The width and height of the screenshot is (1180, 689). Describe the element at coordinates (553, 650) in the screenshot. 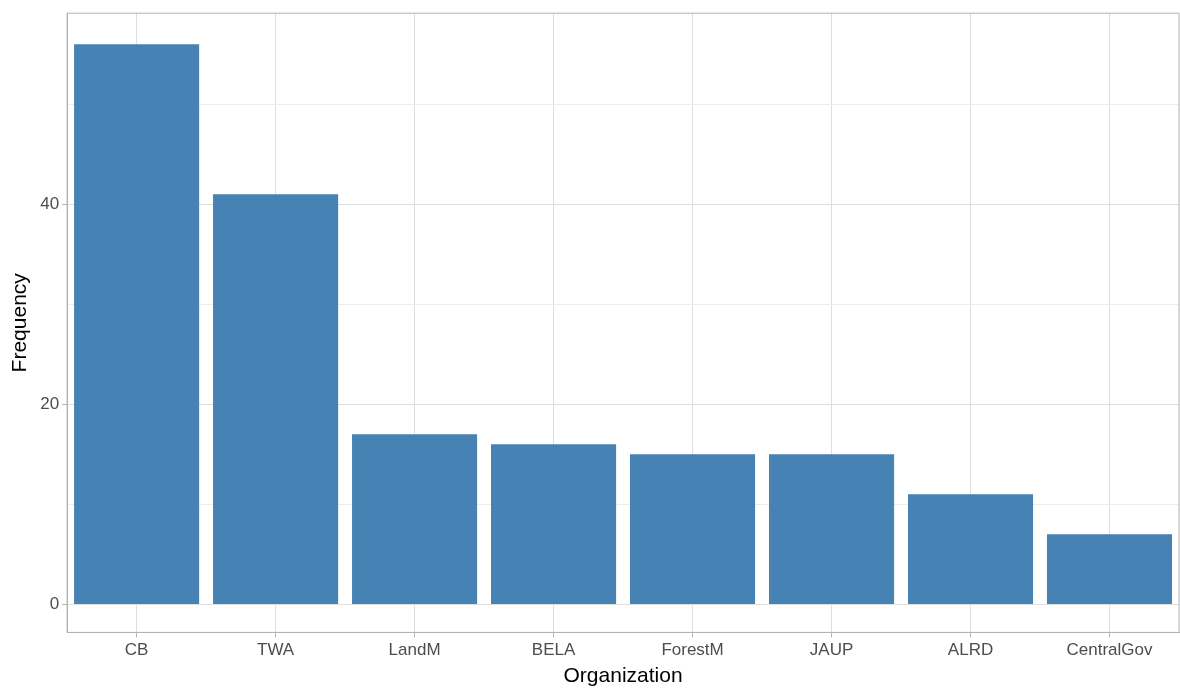

I see `x-tick-label: BELA` at that location.